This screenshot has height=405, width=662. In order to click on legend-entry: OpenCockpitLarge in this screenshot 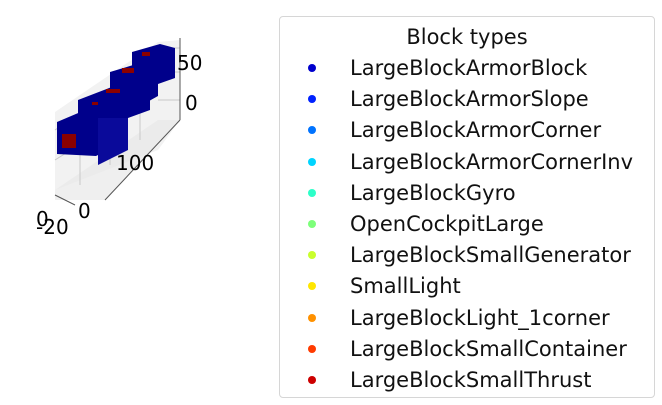, I will do `click(467, 225)`.